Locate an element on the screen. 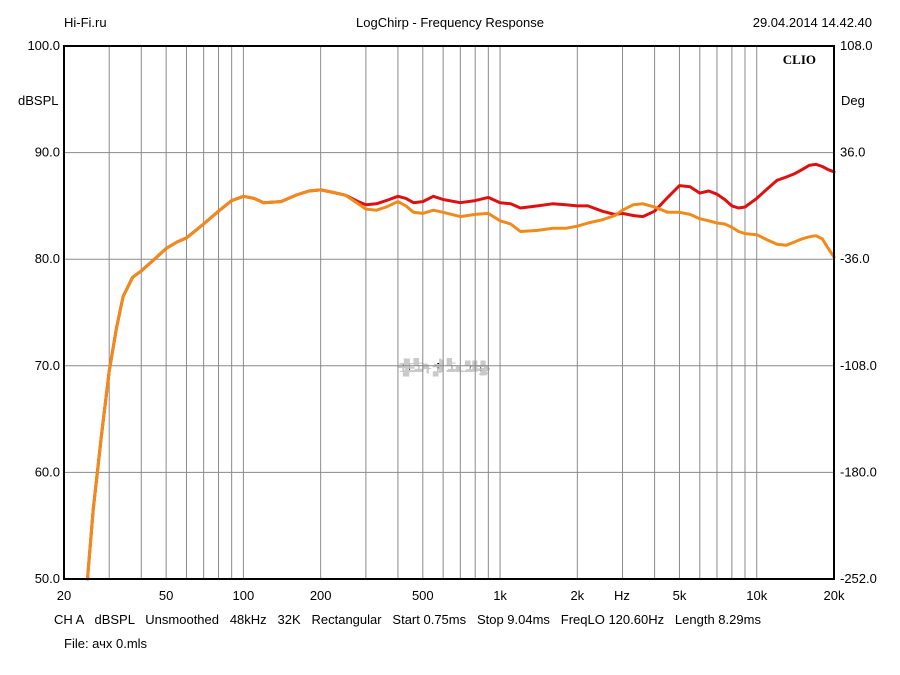  clio-brand-label: CLIO is located at coordinates (799, 59).